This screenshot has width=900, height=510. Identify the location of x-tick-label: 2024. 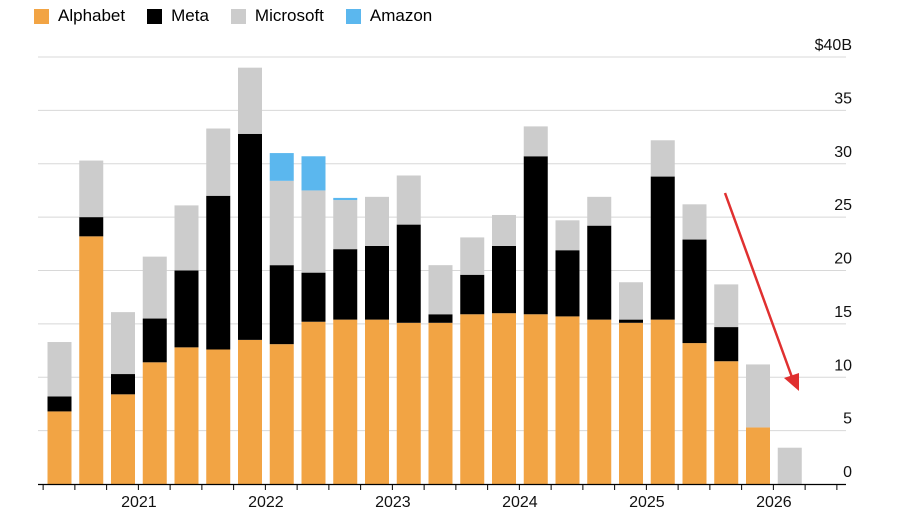
(520, 502).